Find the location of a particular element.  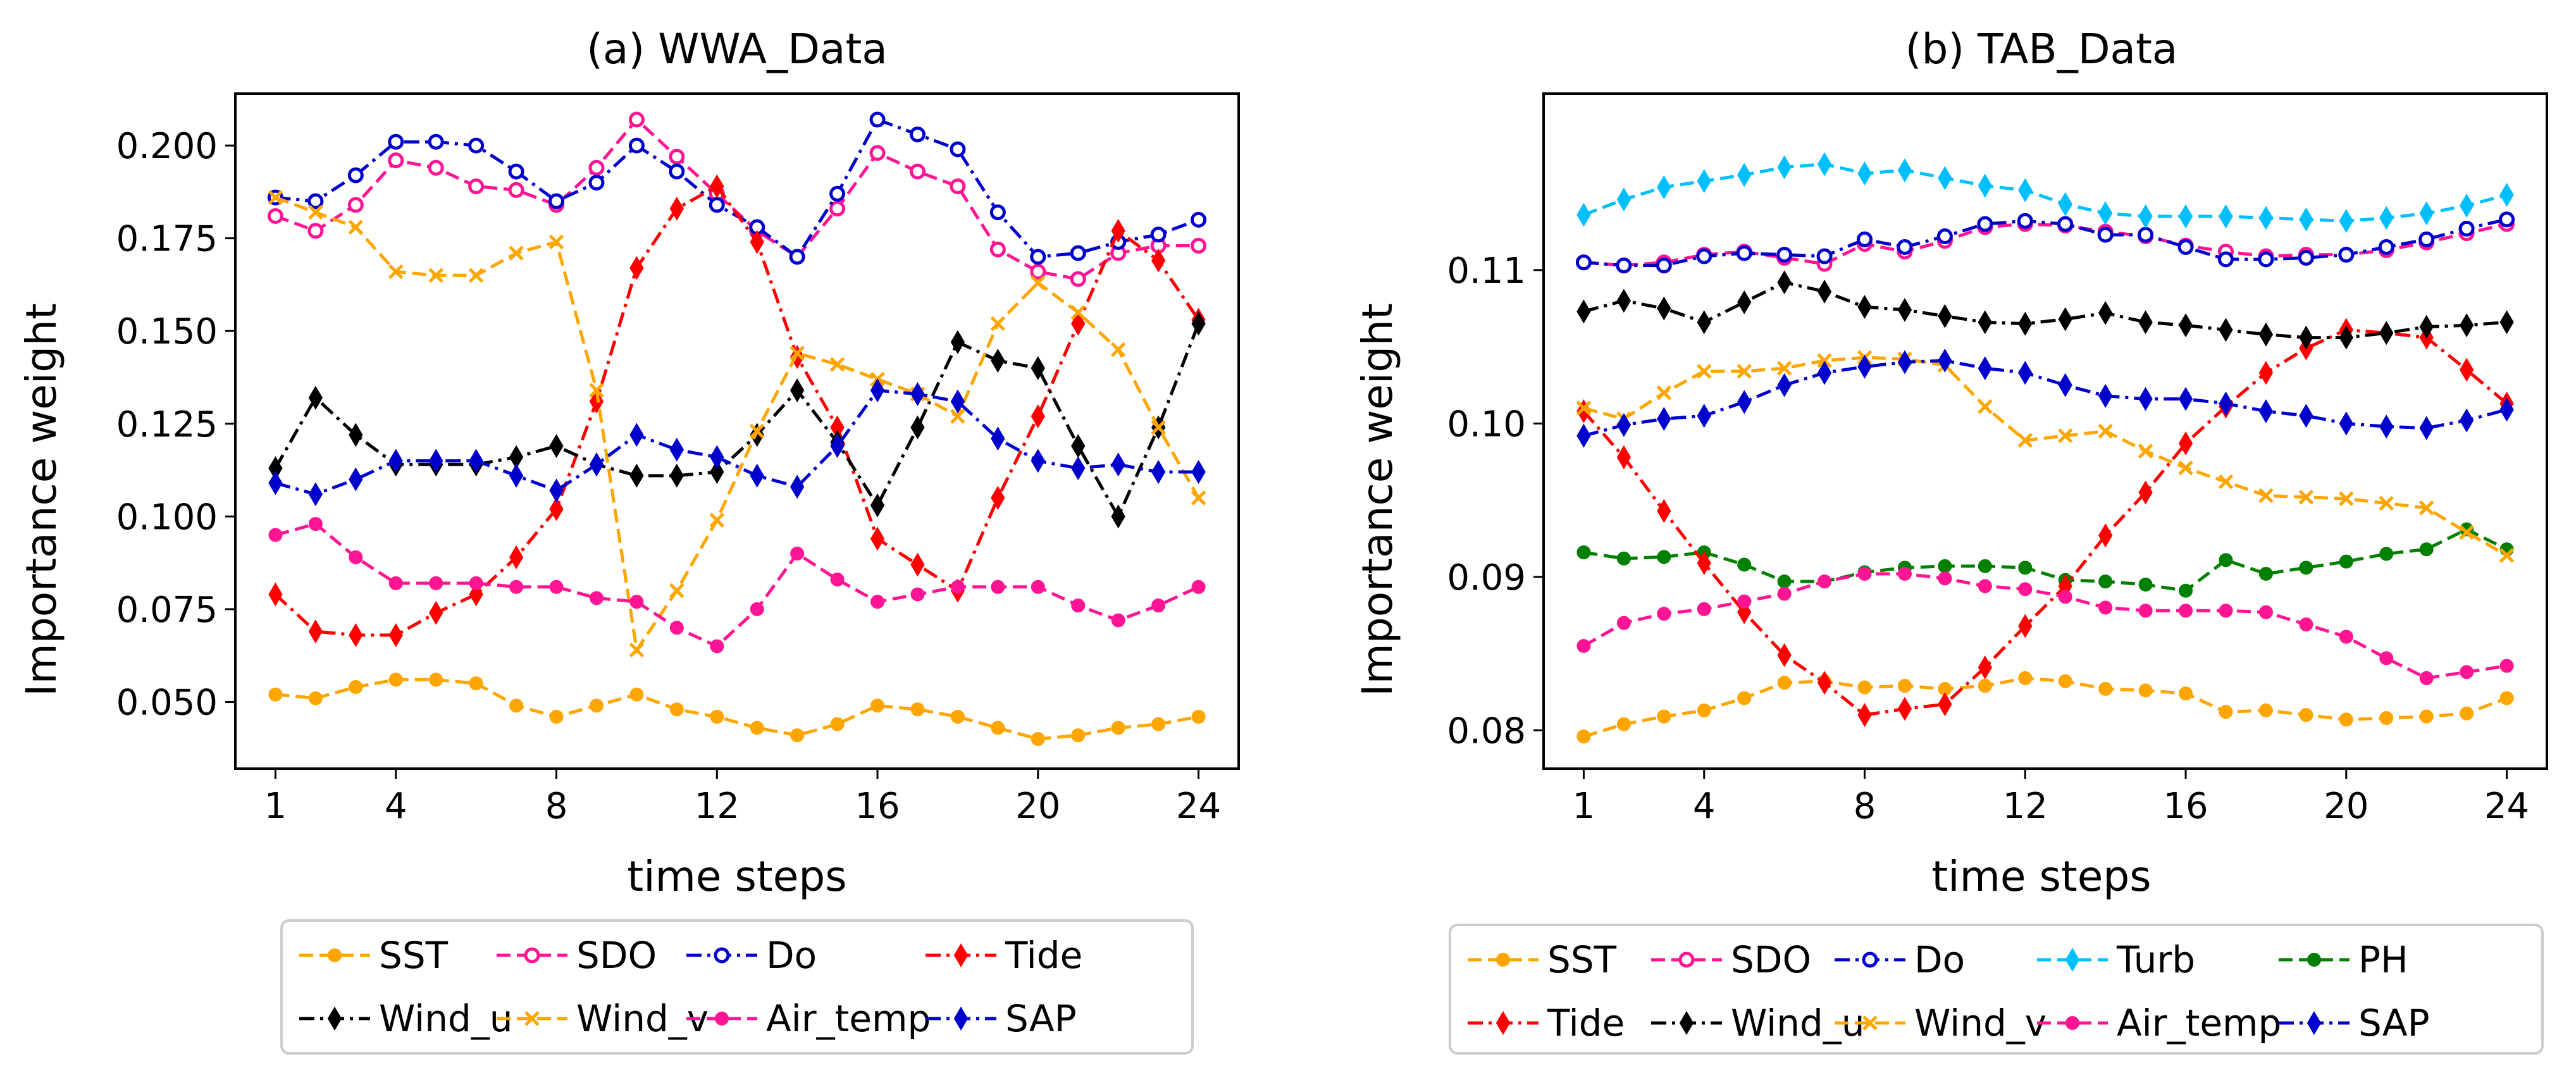

x-tick-label: 12 is located at coordinates (718, 806).